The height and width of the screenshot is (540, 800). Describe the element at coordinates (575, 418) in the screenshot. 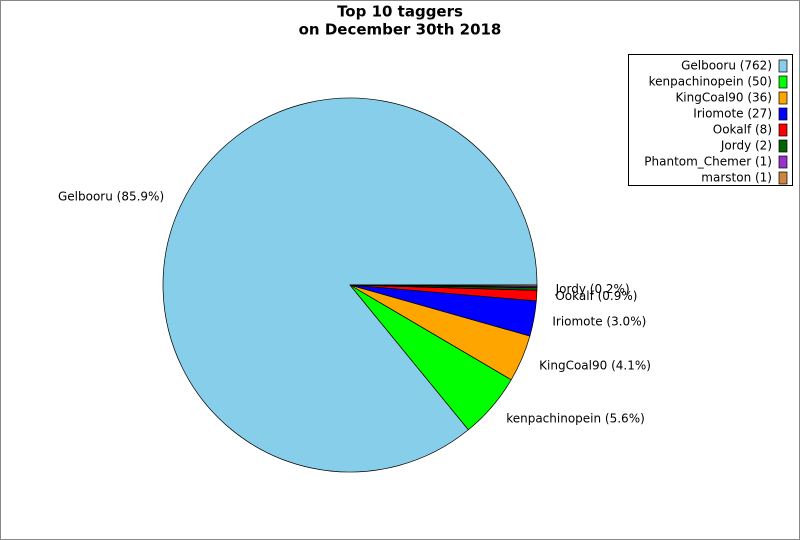

I see `slice-label: kenpachinopein (5.6%)` at that location.